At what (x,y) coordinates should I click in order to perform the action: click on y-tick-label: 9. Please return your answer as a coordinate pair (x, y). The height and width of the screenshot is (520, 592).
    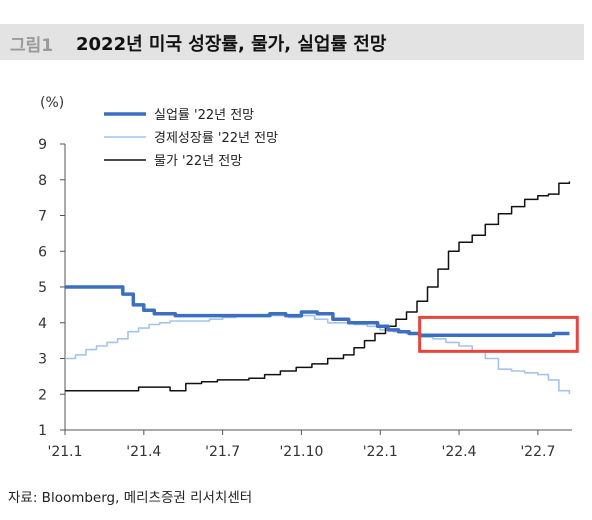
    Looking at the image, I should click on (42, 145).